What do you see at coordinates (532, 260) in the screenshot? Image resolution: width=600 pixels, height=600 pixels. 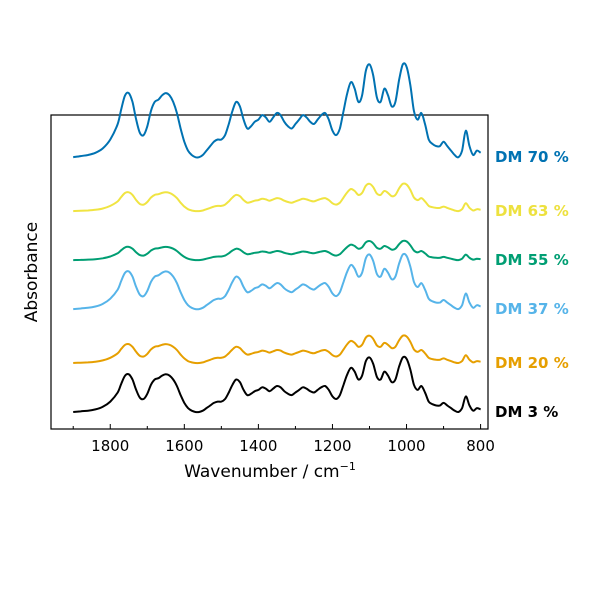 I see `series-label-3: DM 55 %` at bounding box center [532, 260].